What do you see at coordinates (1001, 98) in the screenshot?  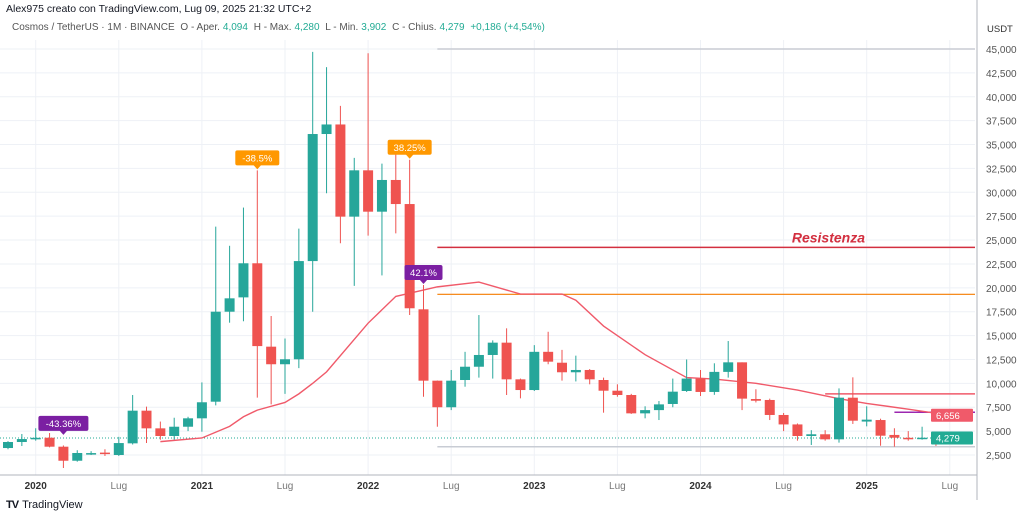 I see `y-tick-label: 40,000` at bounding box center [1001, 98].